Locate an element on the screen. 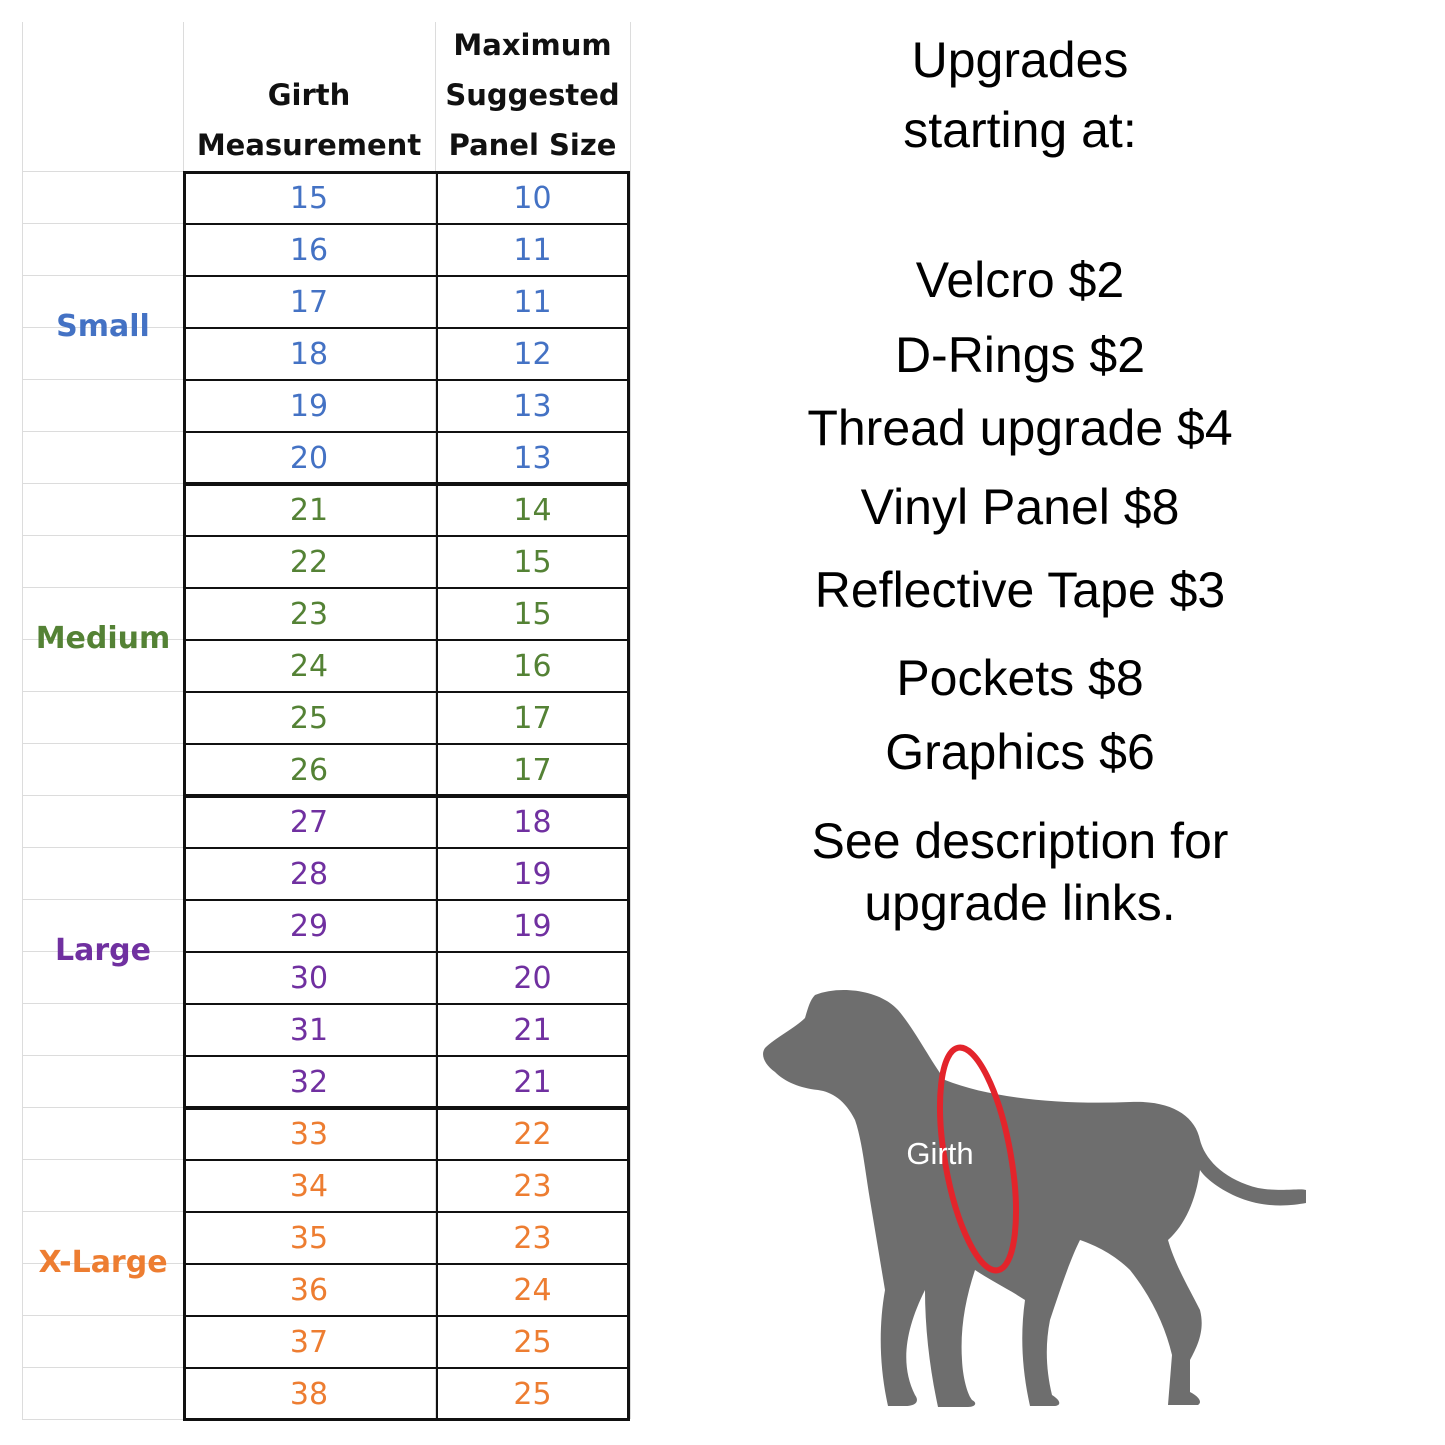 This screenshot has width=1445, height=1445. girth-cell: 20 is located at coordinates (309, 458).